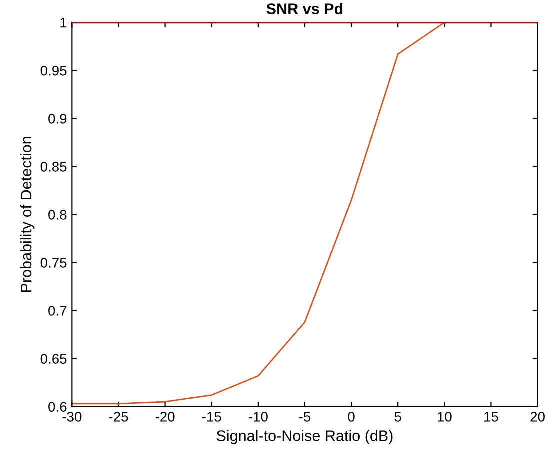  What do you see at coordinates (305, 417) in the screenshot?
I see `x-tick-label: -5` at bounding box center [305, 417].